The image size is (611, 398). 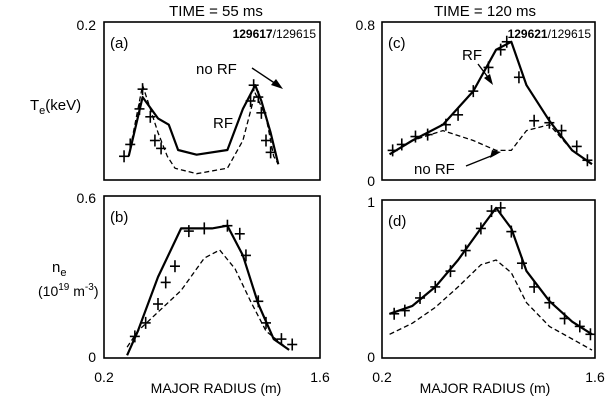 What do you see at coordinates (55, 107) in the screenshot?
I see `panel-a-ylabel: Te(keV)` at bounding box center [55, 107].